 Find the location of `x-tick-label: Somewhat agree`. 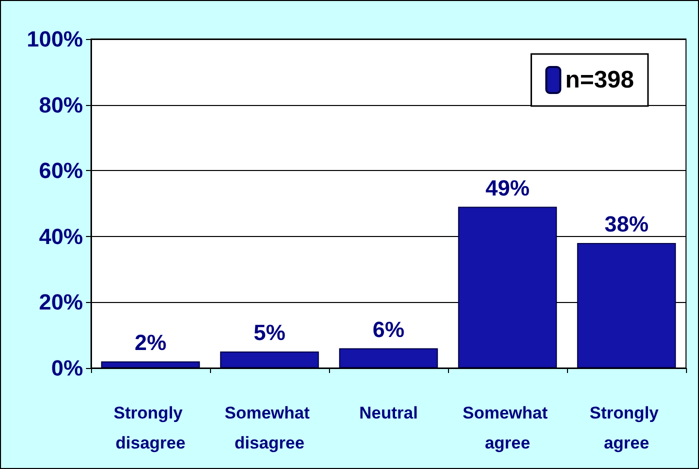

x-tick-label: Somewhat agree is located at coordinates (507, 428).